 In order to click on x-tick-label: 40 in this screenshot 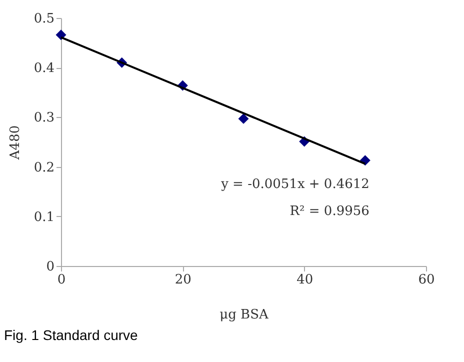, I will do `click(305, 280)`.